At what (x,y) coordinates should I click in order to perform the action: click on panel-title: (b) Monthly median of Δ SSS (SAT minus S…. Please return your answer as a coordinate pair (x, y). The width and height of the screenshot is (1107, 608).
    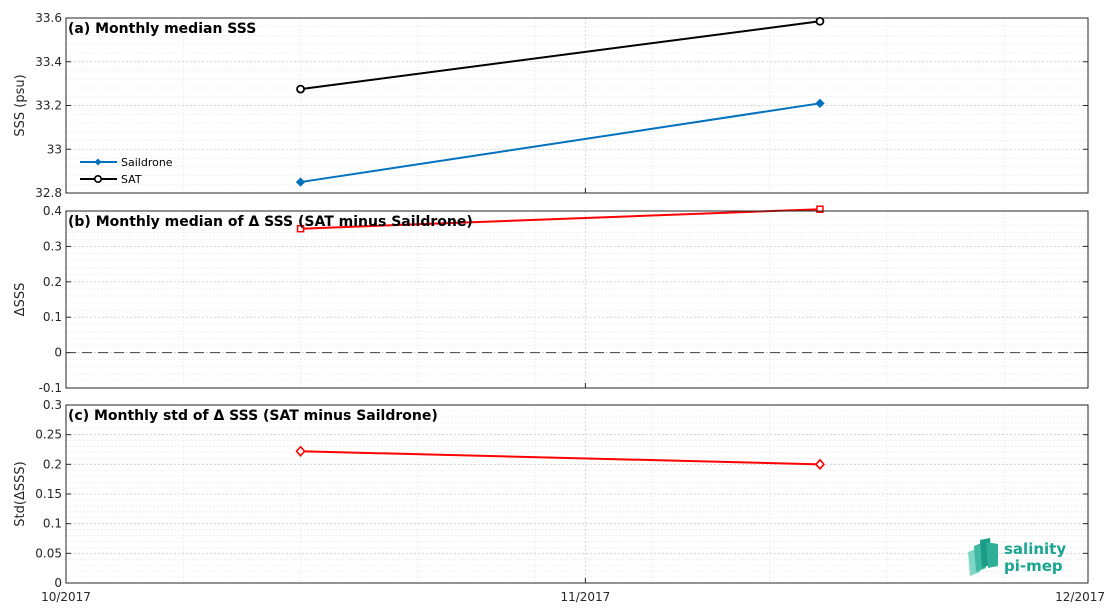
    Looking at the image, I should click on (270, 222).